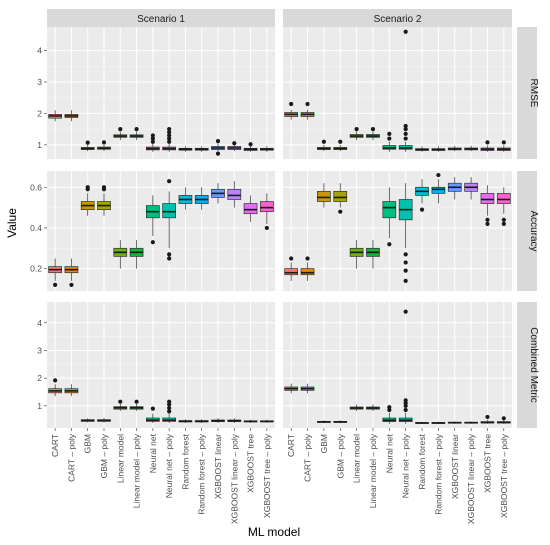 Image resolution: width=550 pixels, height=545 pixels. What do you see at coordinates (36, 228) in the screenshot?
I see `y-tick-label: 0.4` at bounding box center [36, 228].